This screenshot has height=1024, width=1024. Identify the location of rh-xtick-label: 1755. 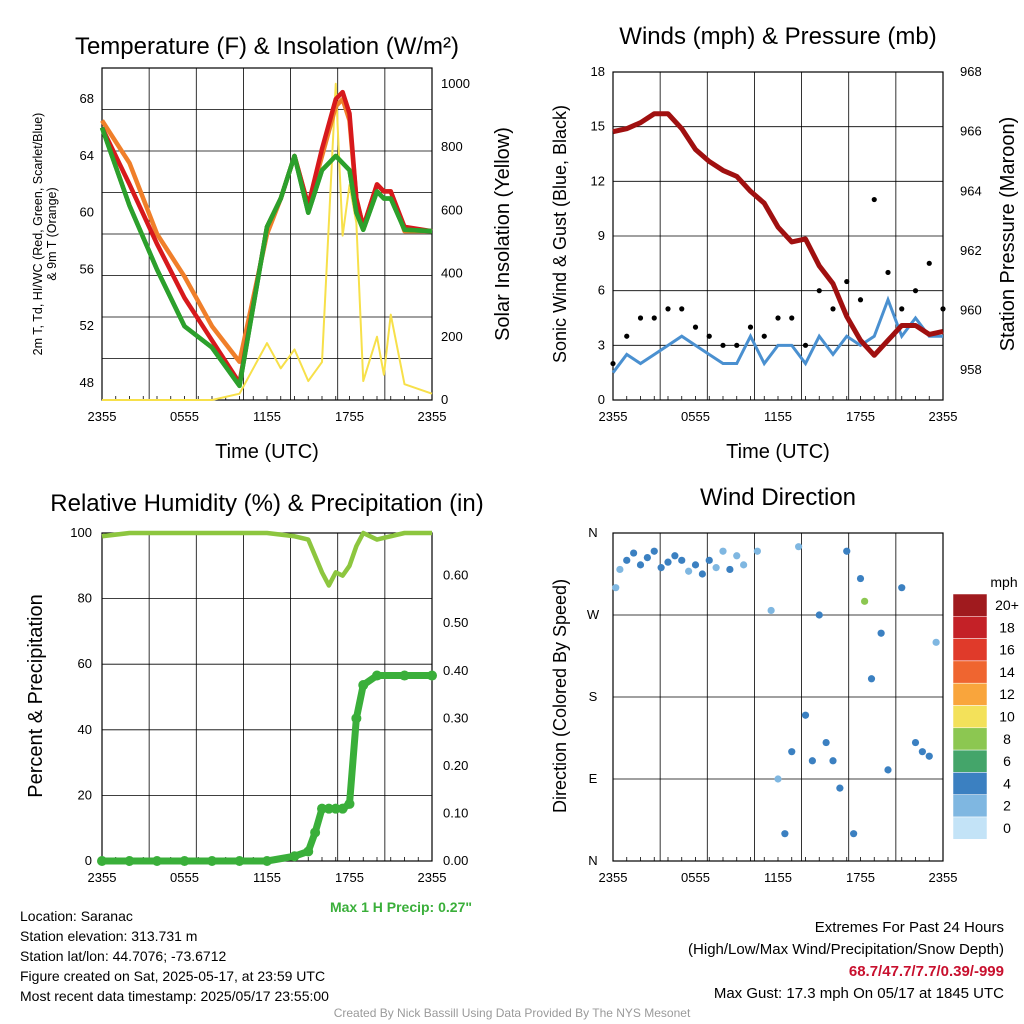
(349, 877).